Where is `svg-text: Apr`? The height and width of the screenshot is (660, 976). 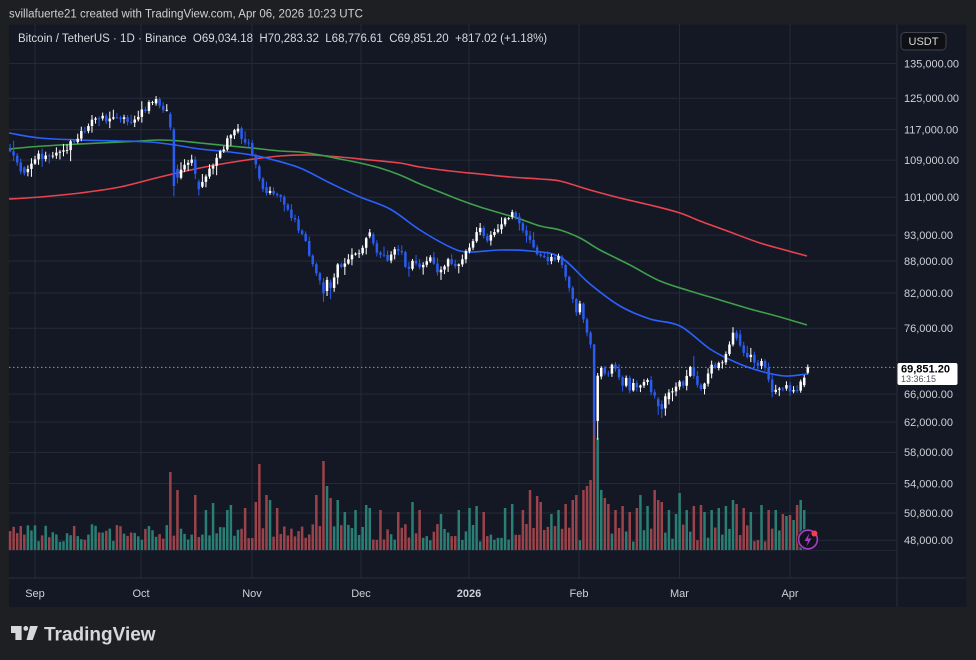 svg-text: Apr is located at coordinates (789, 594).